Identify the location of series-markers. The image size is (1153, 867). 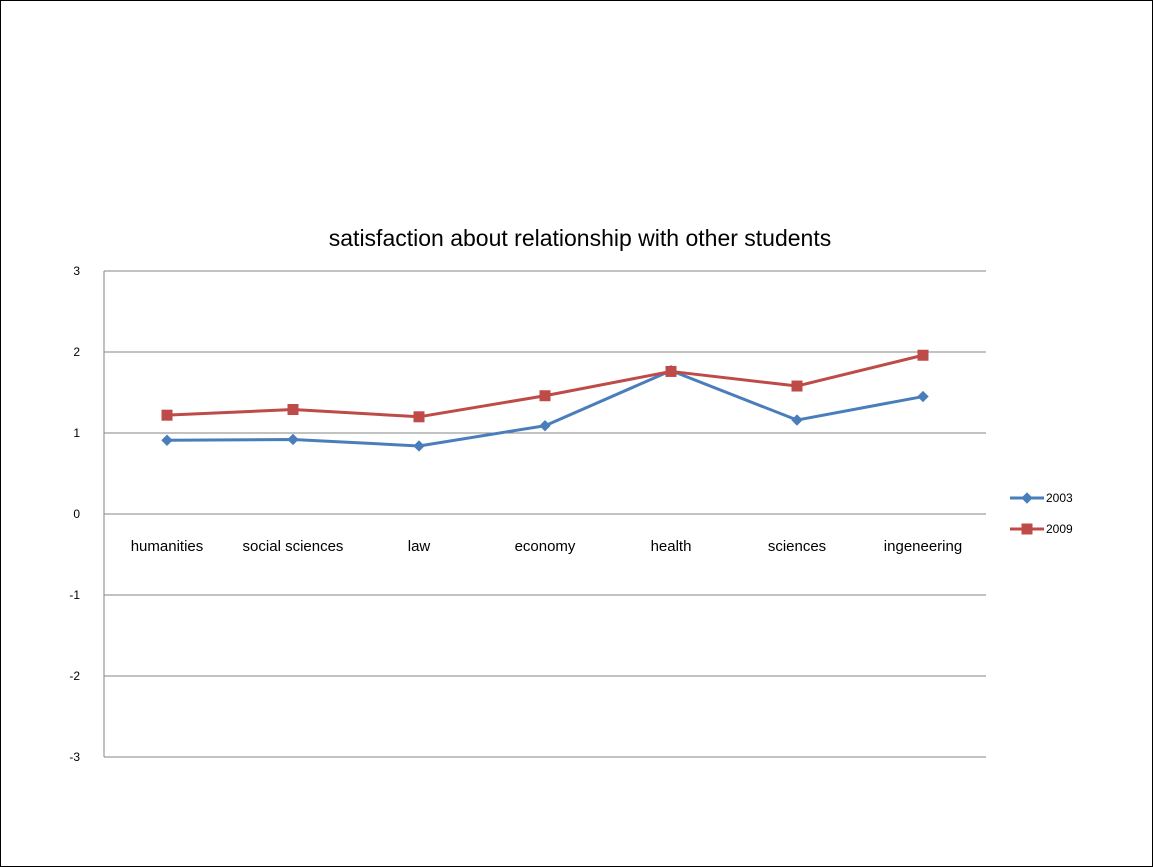
(545, 400).